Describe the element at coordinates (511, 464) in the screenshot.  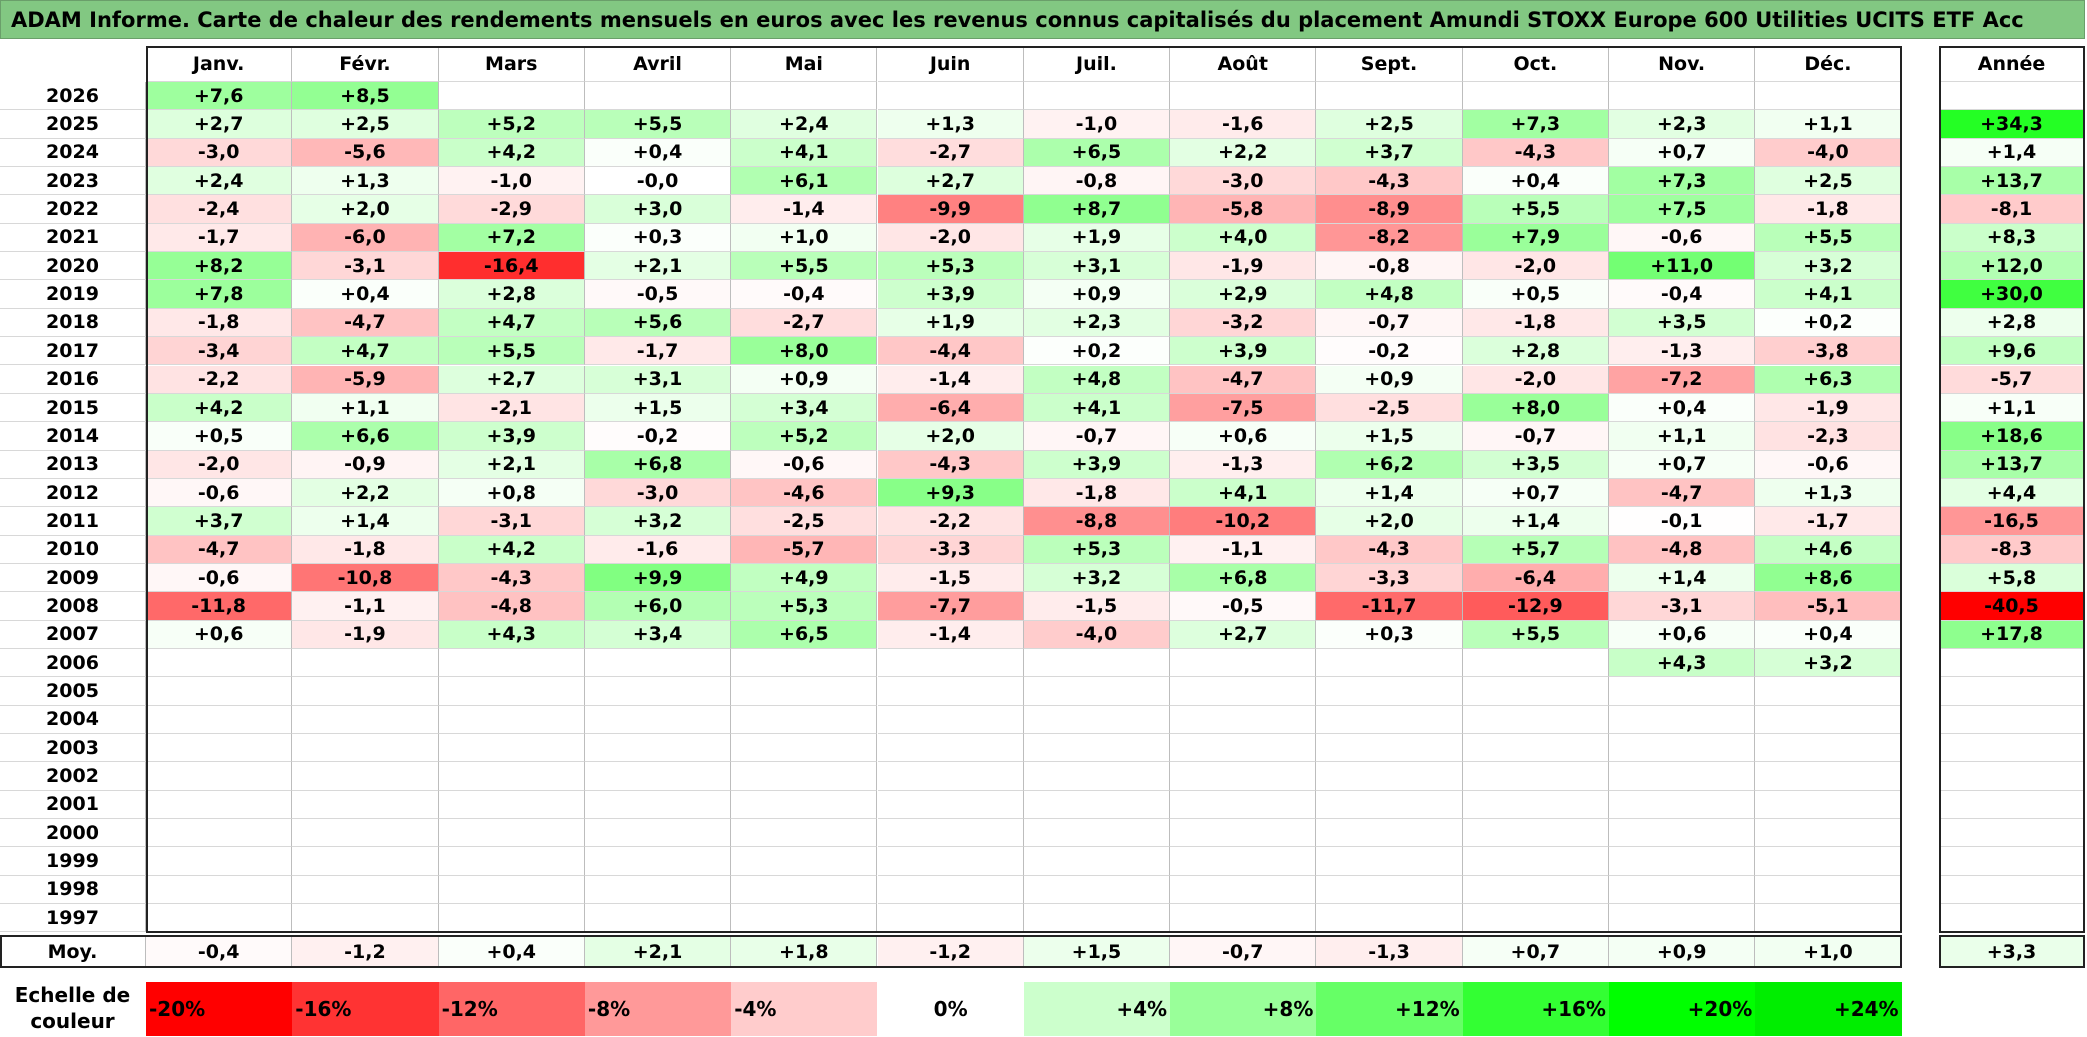
I see `heatmap-cell: +2,1` at that location.